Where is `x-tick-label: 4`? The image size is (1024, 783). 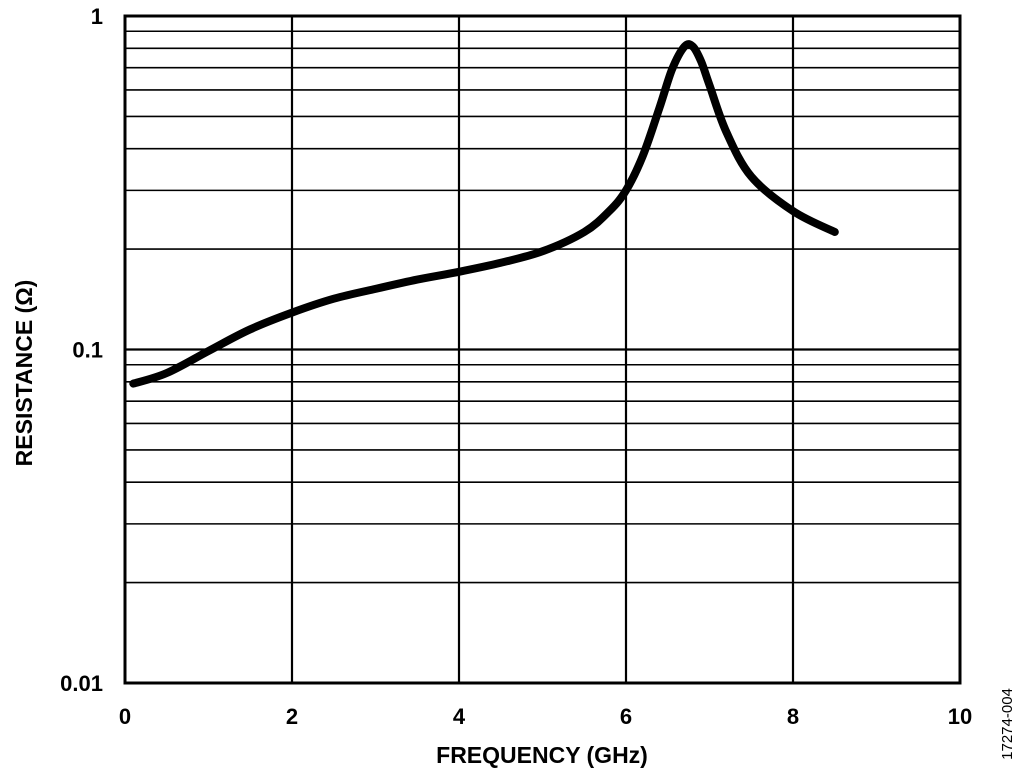 x-tick-label: 4 is located at coordinates (459, 716).